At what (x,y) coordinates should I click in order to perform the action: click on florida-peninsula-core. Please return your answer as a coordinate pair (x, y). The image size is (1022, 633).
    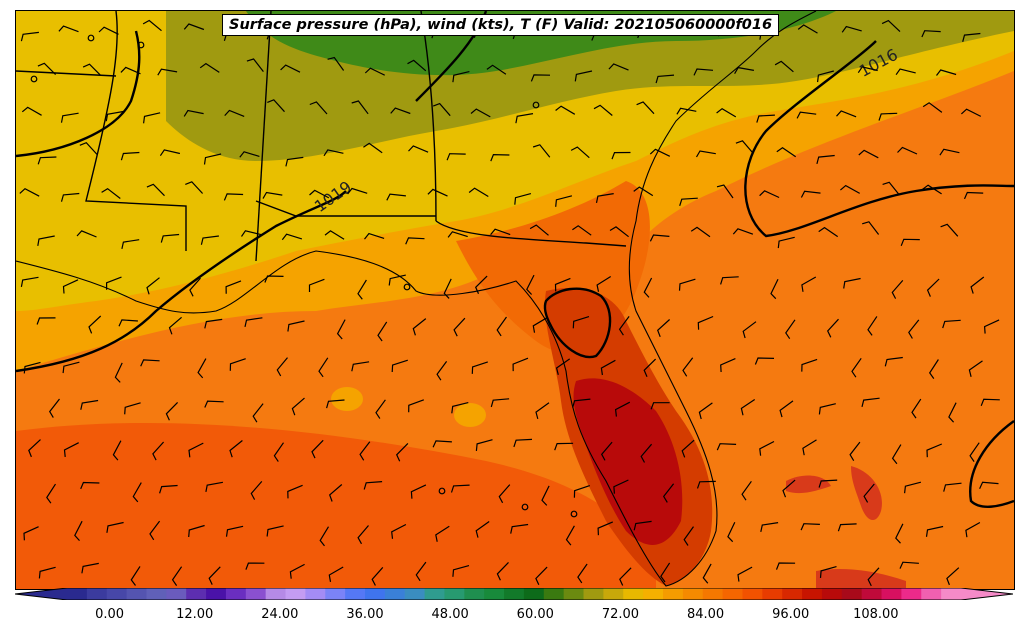
    Looking at the image, I should click on (628, 461).